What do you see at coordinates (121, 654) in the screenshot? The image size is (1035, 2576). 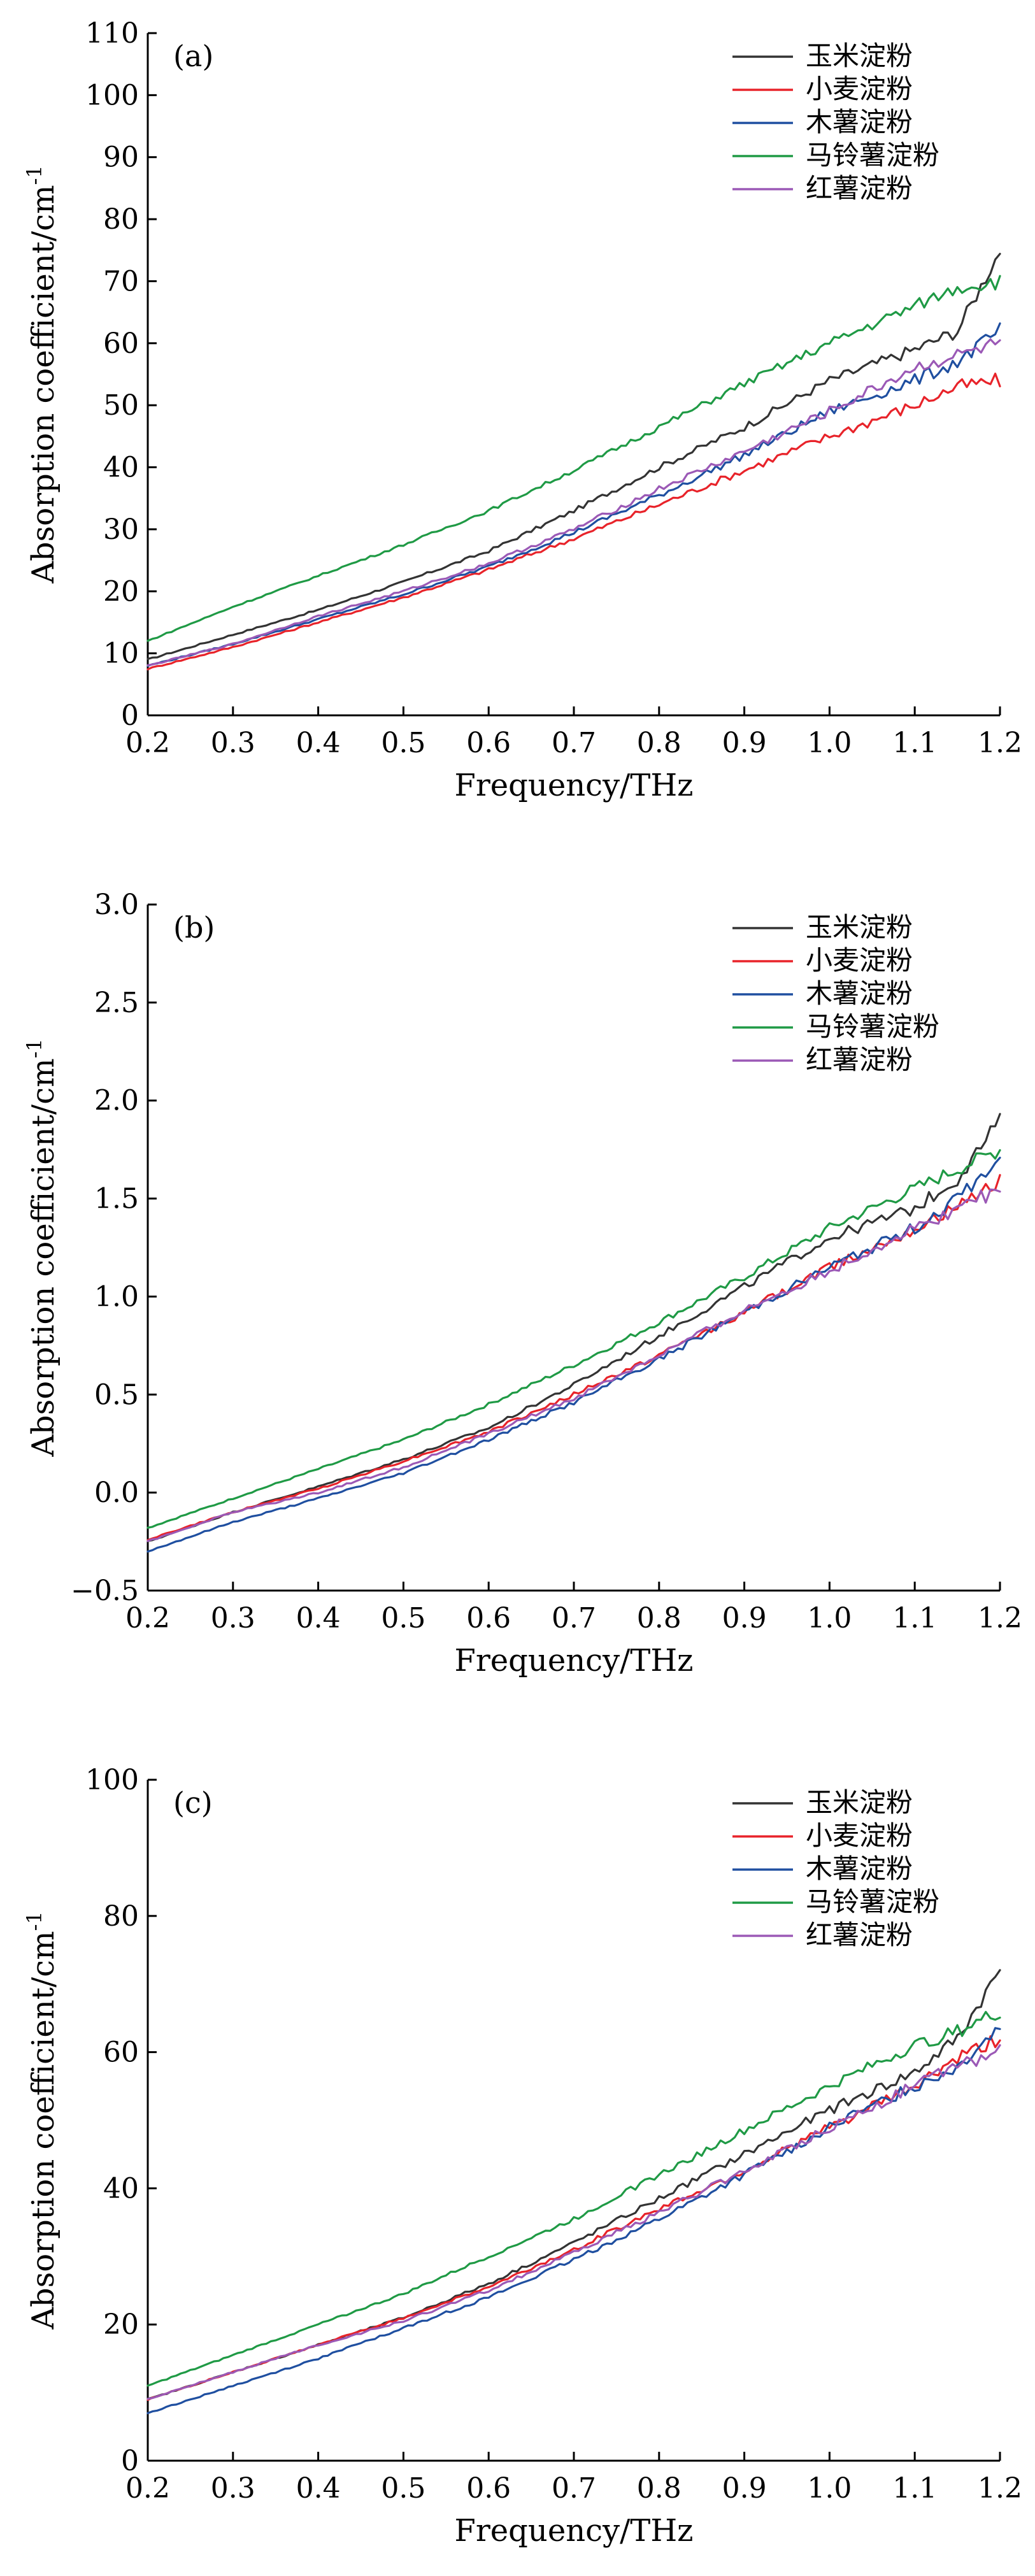 I see `y-tick-label: 10` at bounding box center [121, 654].